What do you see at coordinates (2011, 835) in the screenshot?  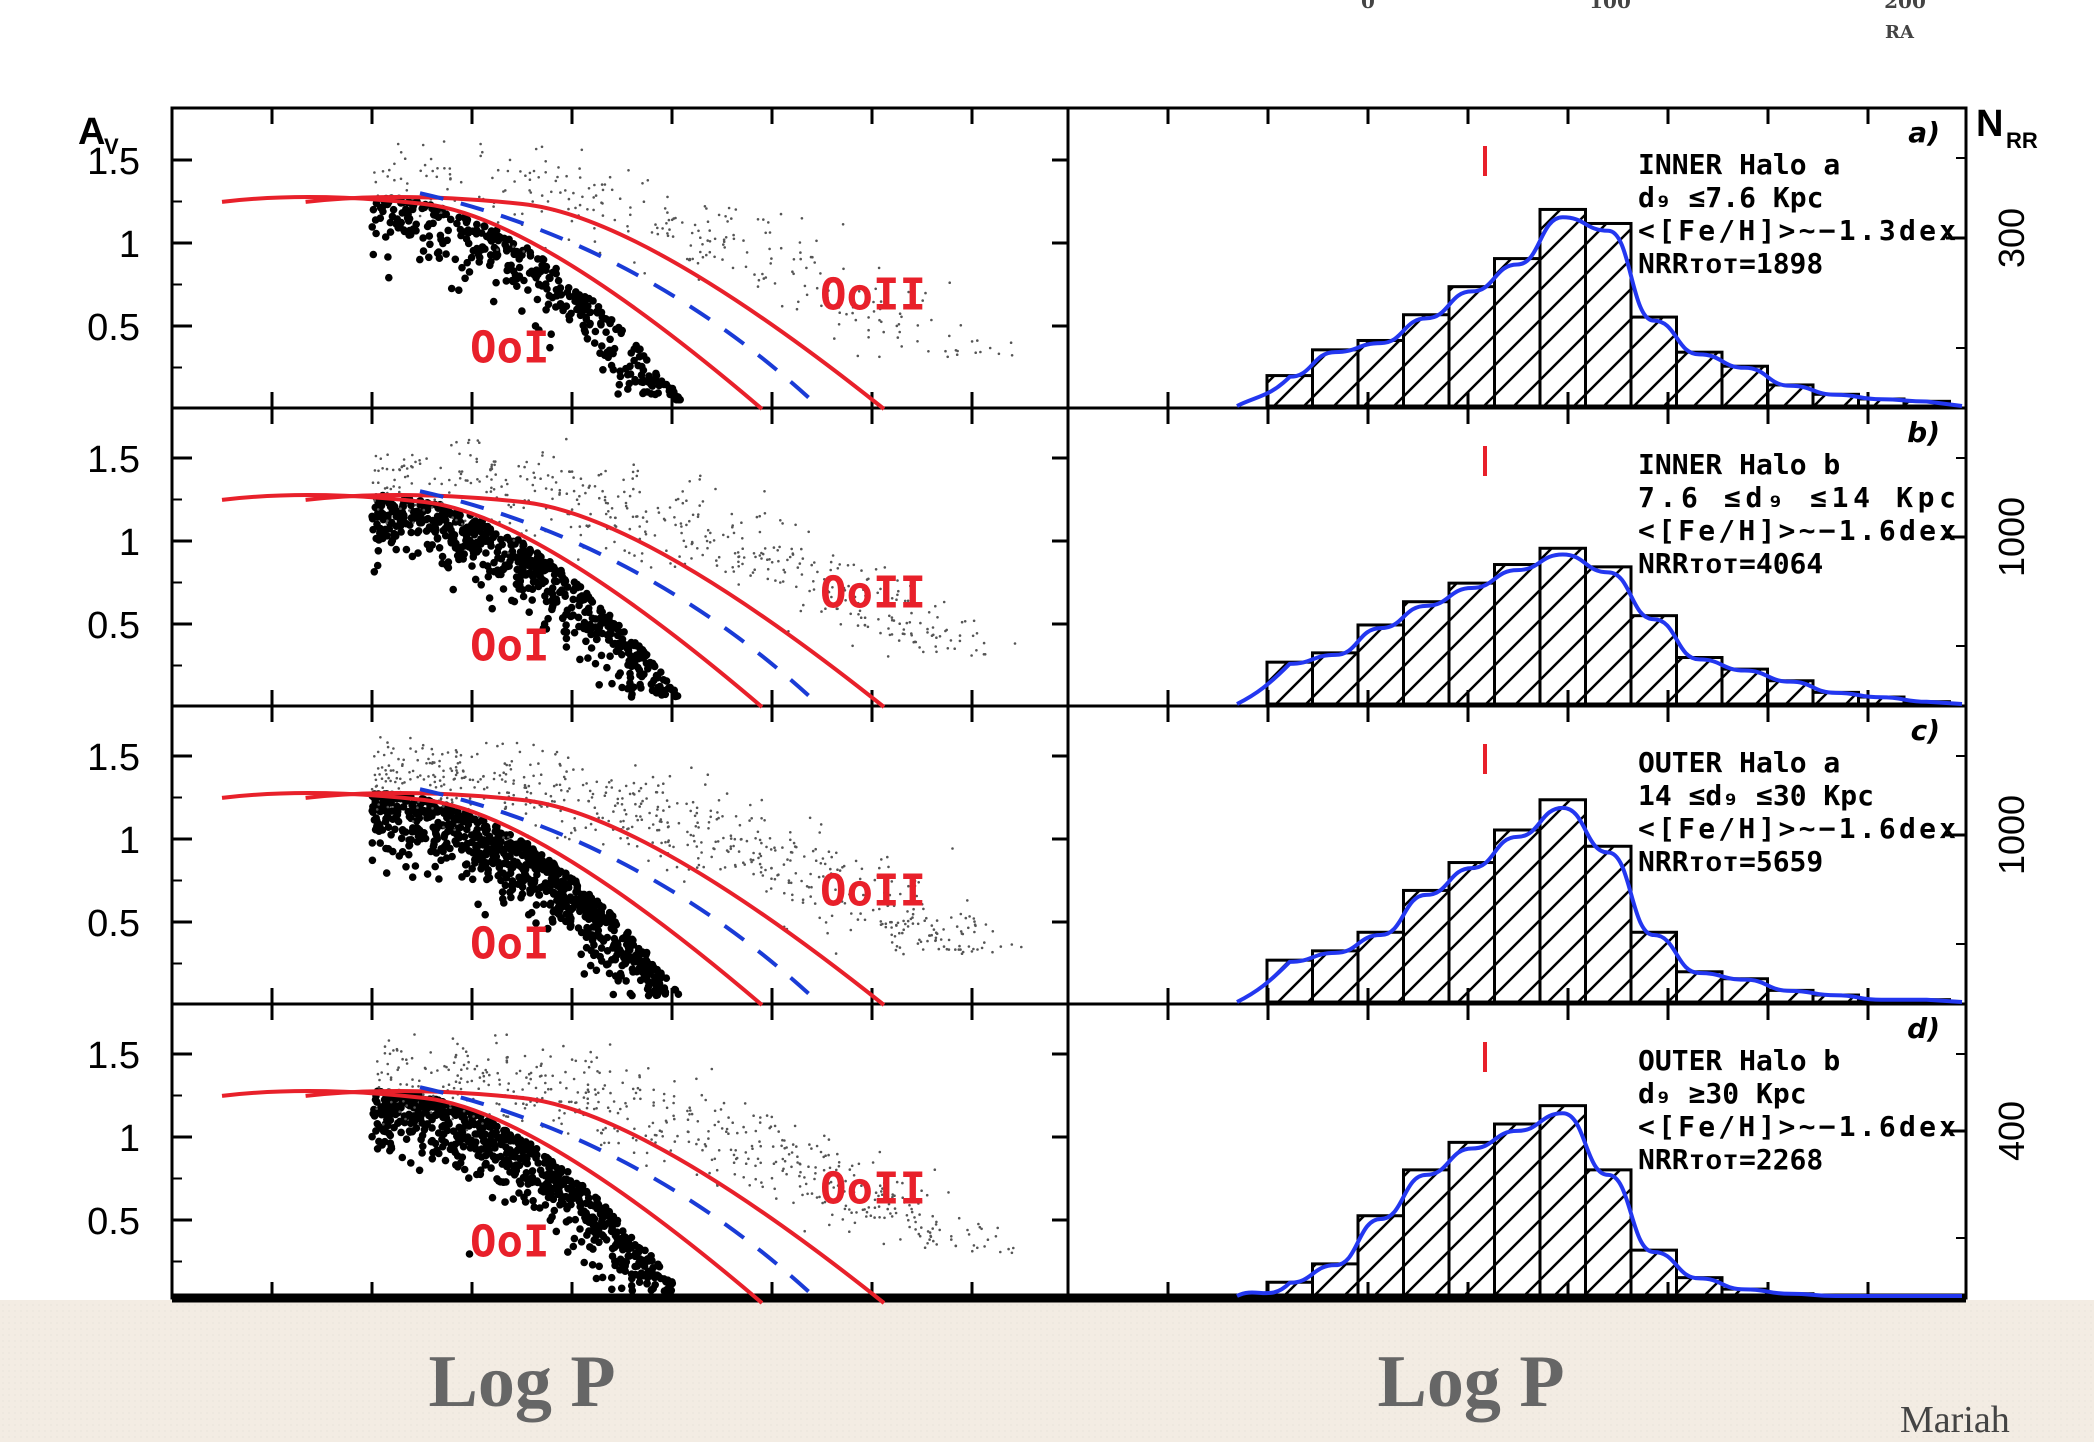 I see `right-y-tick-label: 1000` at bounding box center [2011, 835].